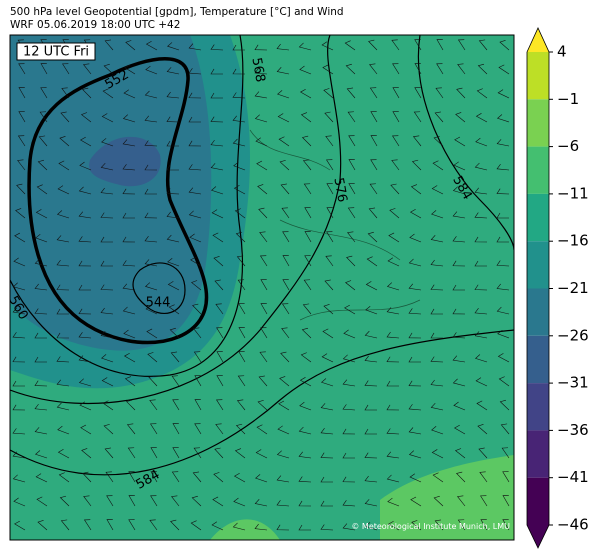  I want to click on colorbar-tick-label: −11, so click(573, 193).